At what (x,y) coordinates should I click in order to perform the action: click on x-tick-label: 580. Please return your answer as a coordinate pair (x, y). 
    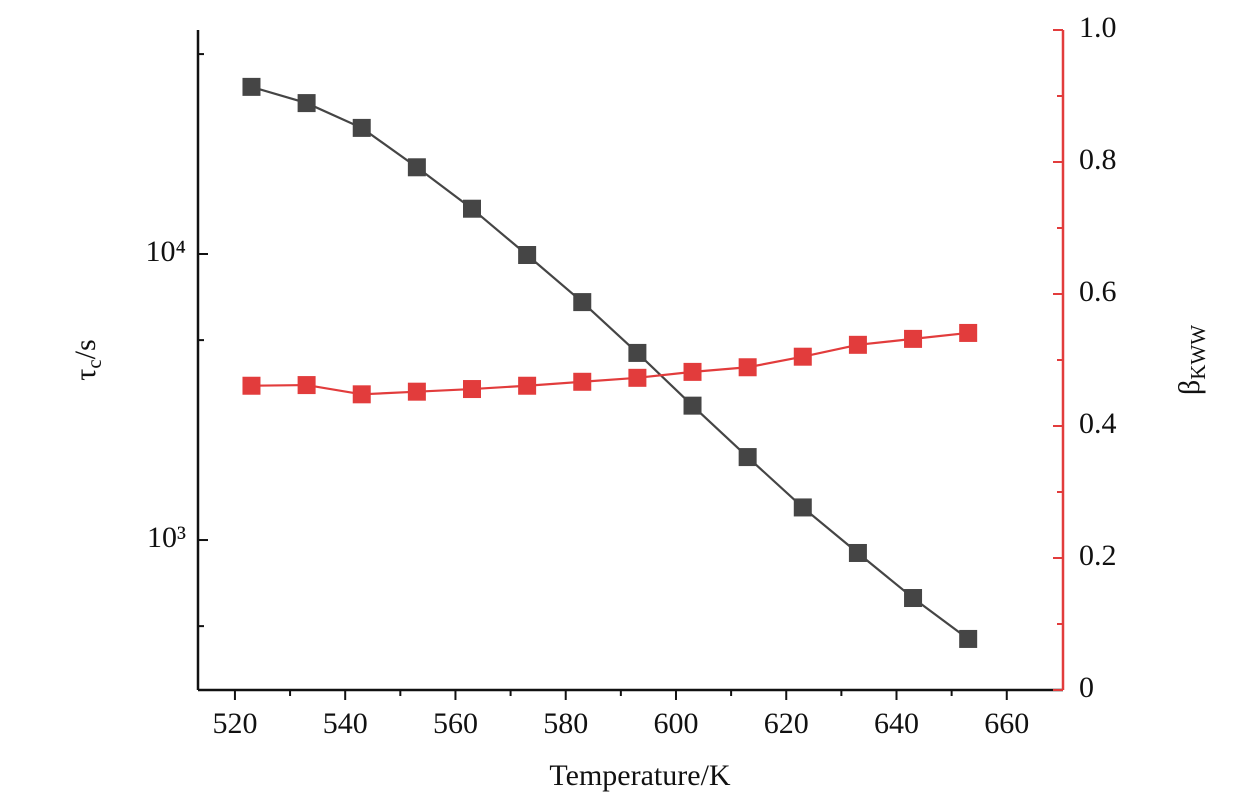
    Looking at the image, I should click on (565, 723).